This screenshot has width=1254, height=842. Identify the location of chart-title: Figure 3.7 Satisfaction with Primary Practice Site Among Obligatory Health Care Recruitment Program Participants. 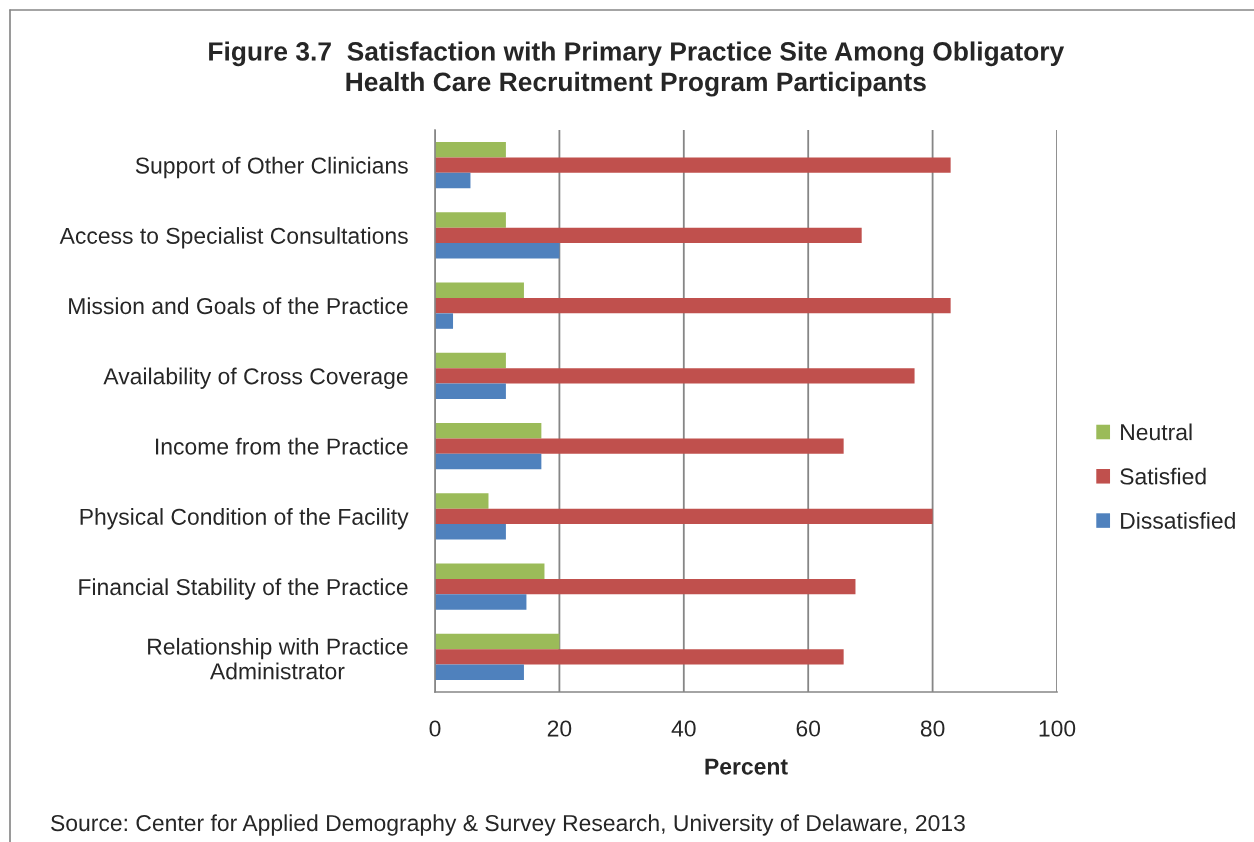
(637, 69).